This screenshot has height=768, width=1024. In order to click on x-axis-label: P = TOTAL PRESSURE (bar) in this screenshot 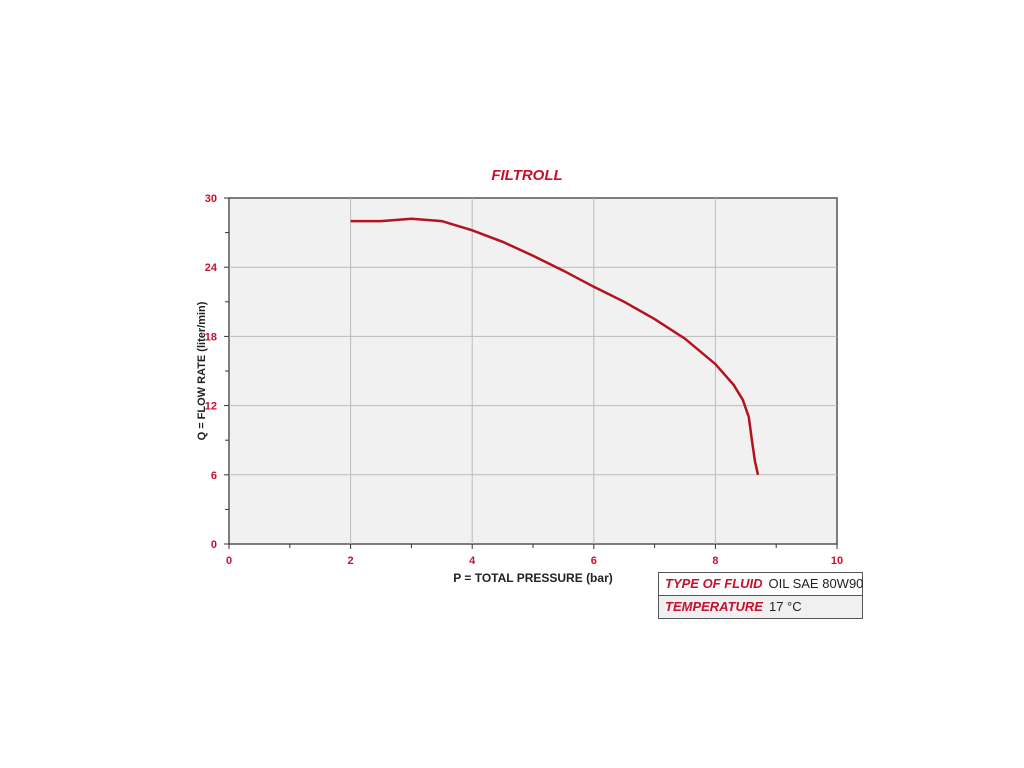, I will do `click(532, 578)`.